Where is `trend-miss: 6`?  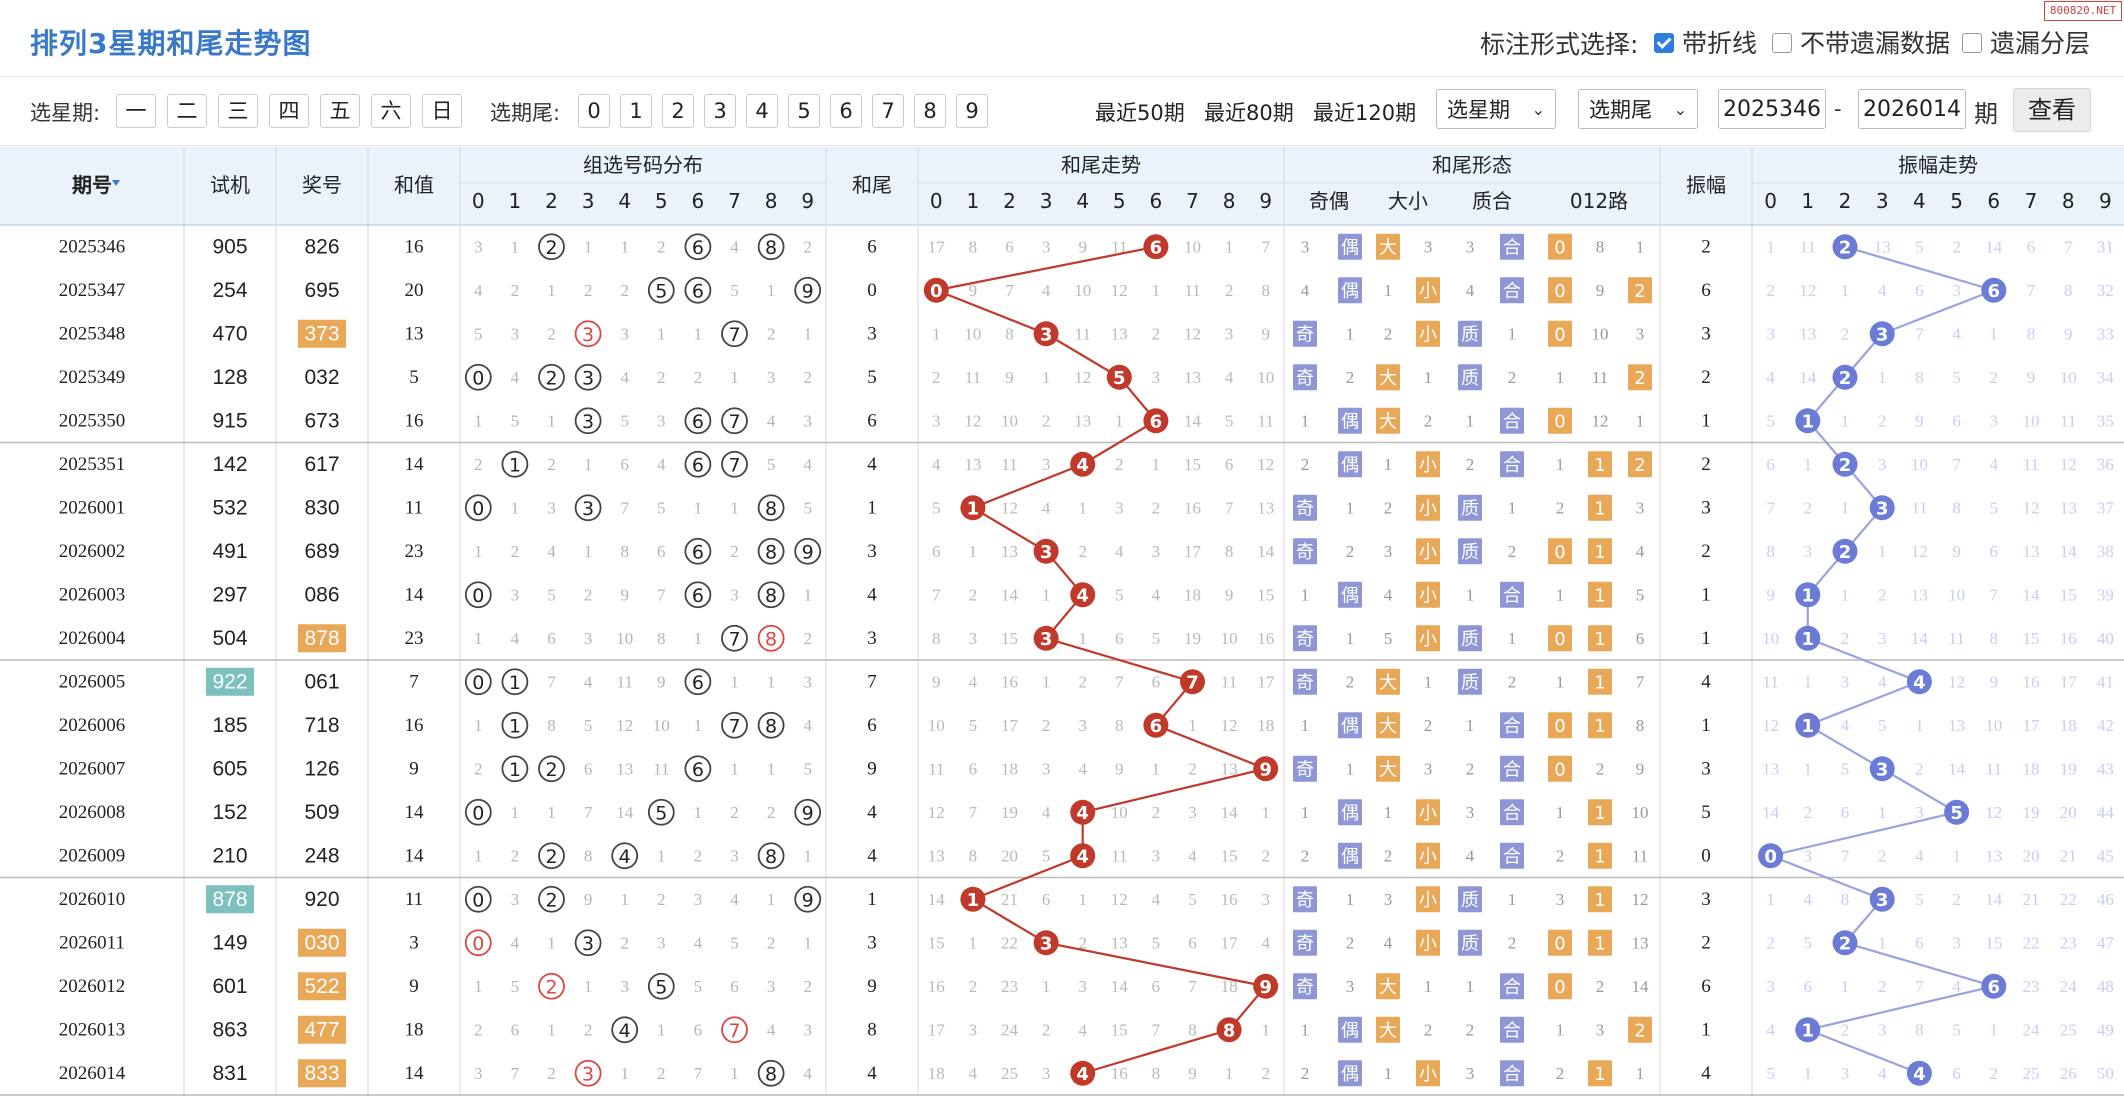
trend-miss: 6 is located at coordinates (1046, 899).